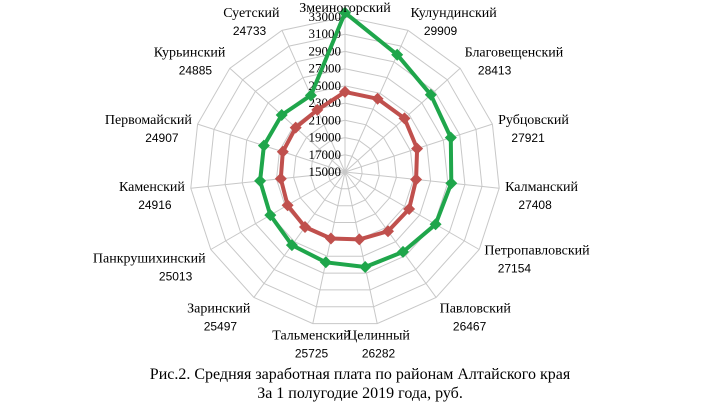 The height and width of the screenshot is (405, 720). I want to click on category-label-7: Целинный, so click(378, 336).